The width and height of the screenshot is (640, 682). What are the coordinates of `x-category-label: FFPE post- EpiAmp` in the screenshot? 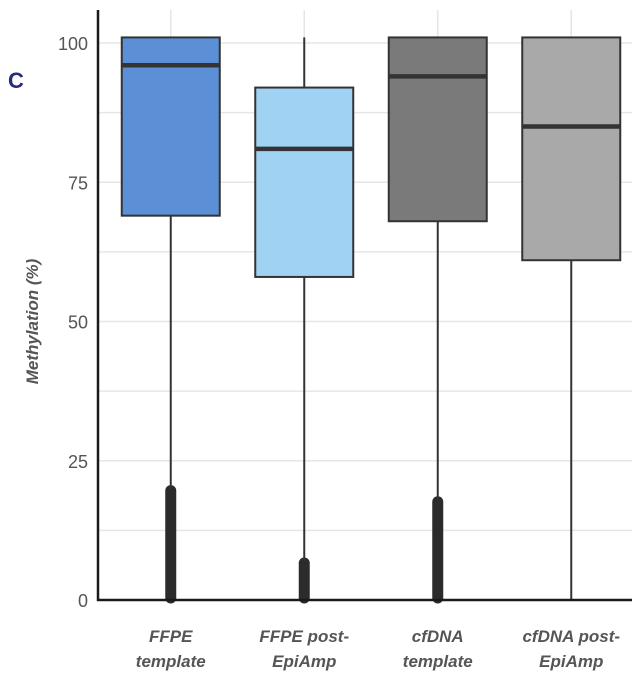 It's located at (304, 649).